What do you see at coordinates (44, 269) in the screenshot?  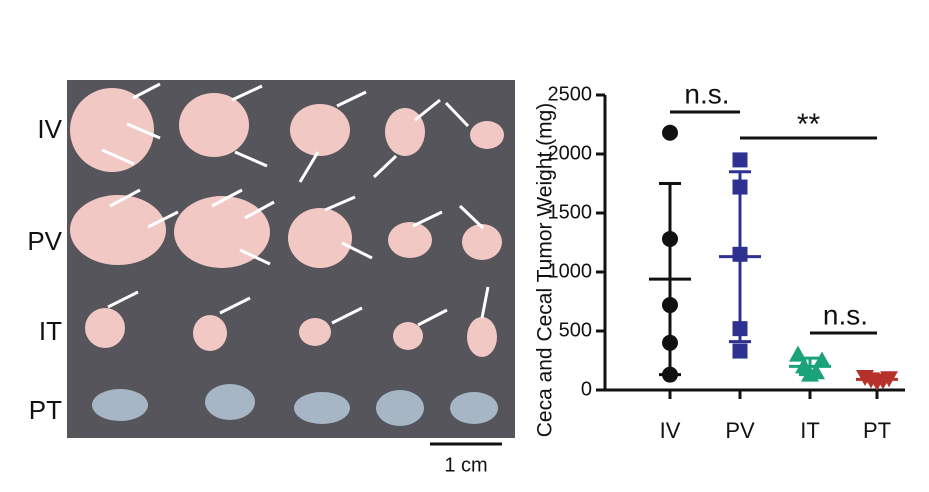 I see `row-labels: IV PV IT PT` at bounding box center [44, 269].